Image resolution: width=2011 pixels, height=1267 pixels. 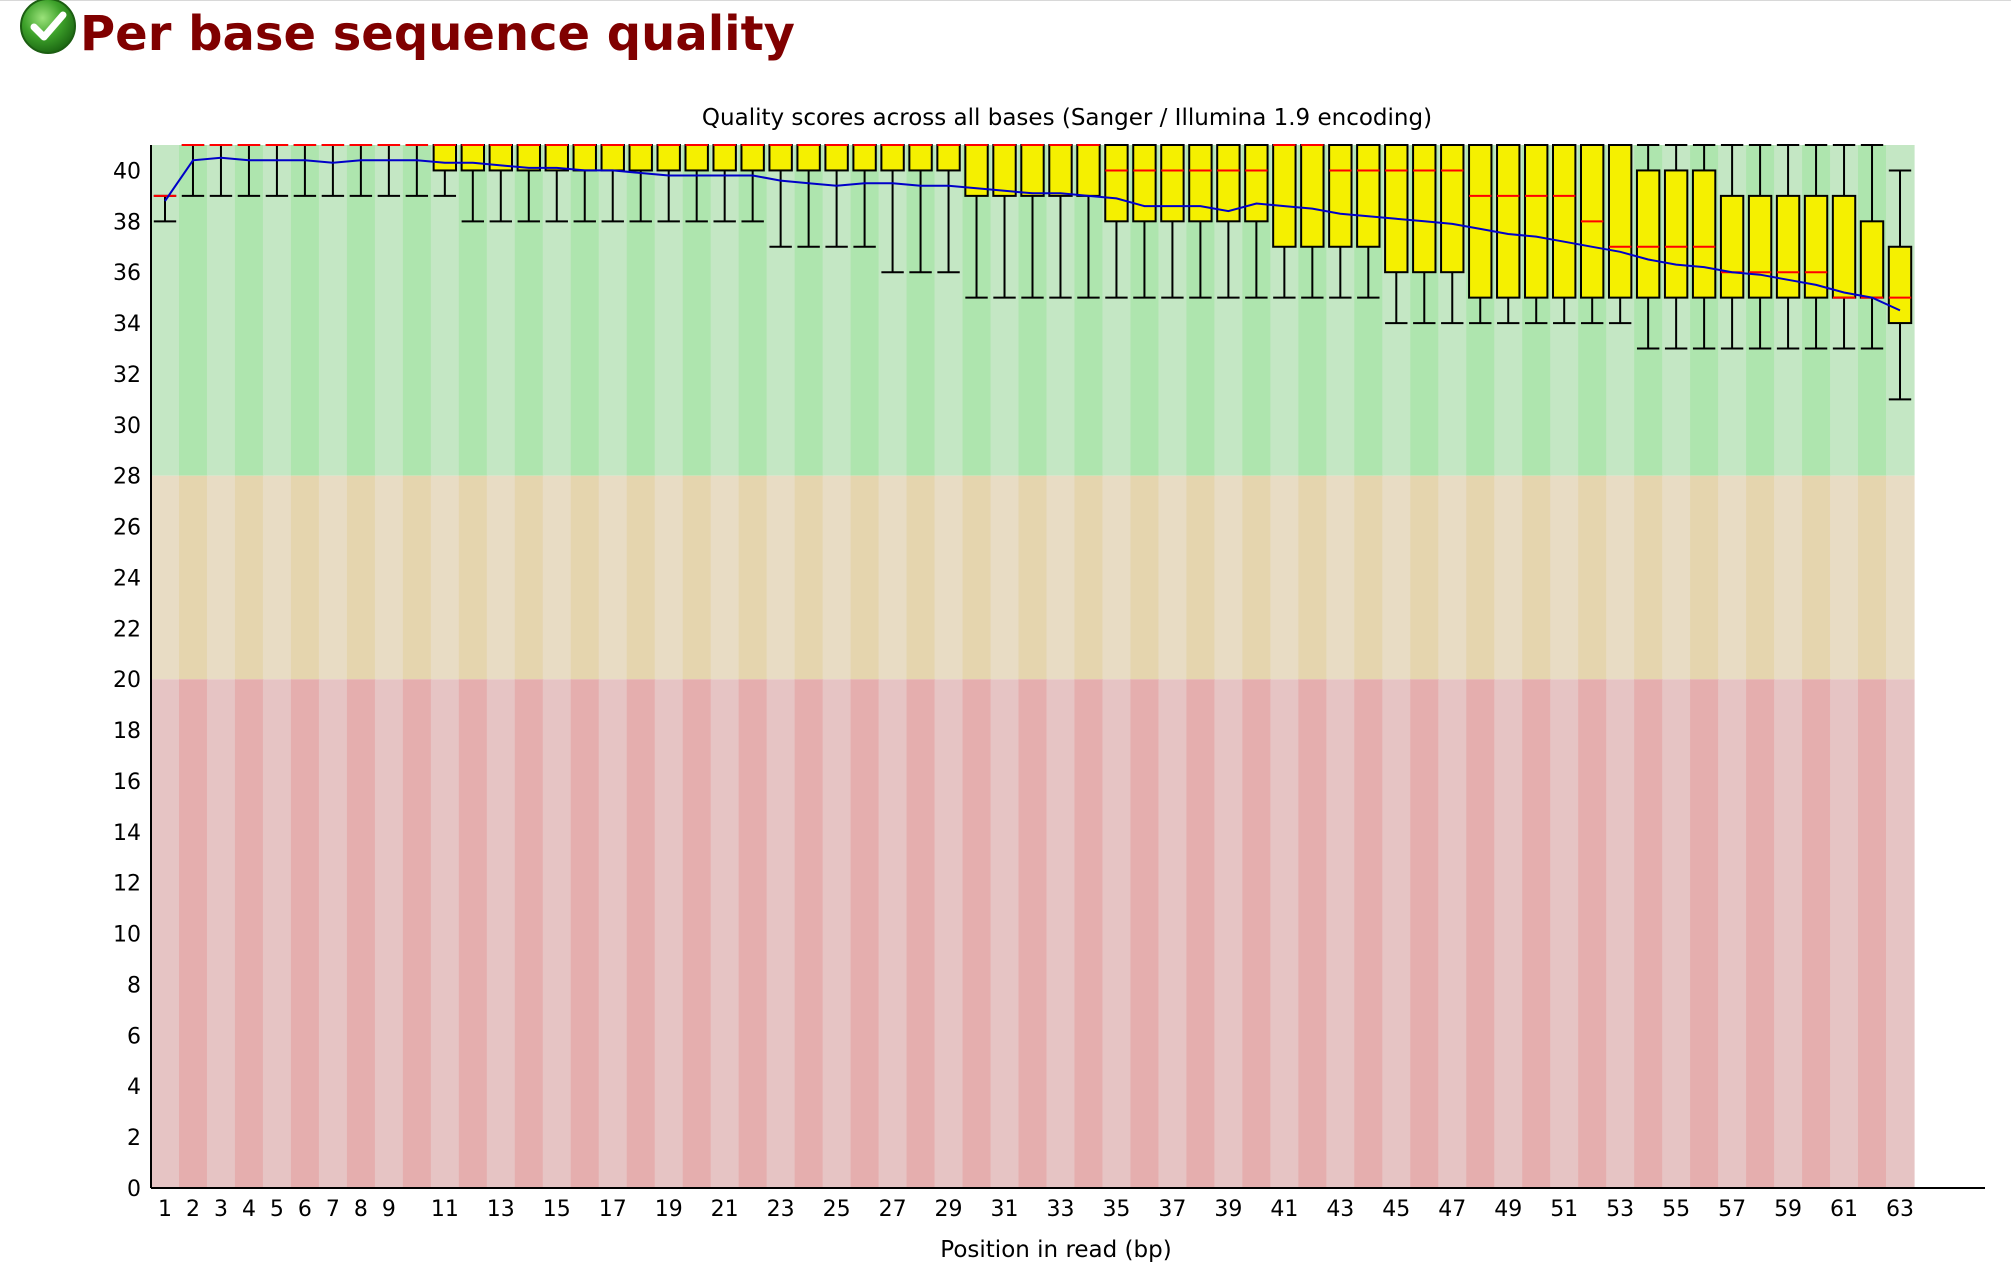 I want to click on y-tick-label: 6, so click(x=134, y=1036).